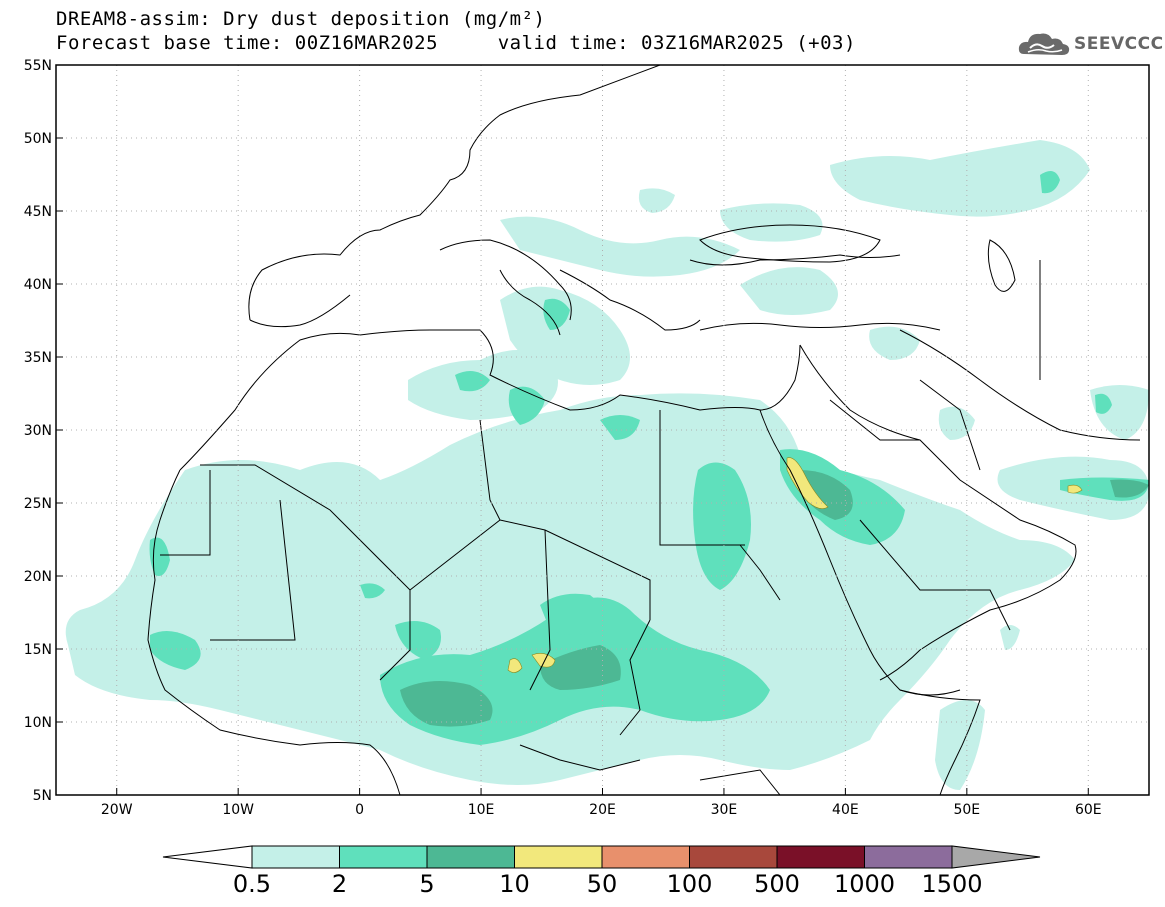  I want to click on latitude-axis: 55N 50N 45N 40N 35N 30N 25N 20N 15N 10N 5N, so click(43, 431).